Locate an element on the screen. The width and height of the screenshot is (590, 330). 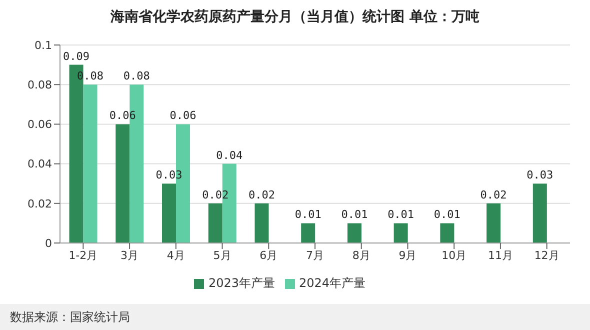
data-label: 0.03 is located at coordinates (540, 175).